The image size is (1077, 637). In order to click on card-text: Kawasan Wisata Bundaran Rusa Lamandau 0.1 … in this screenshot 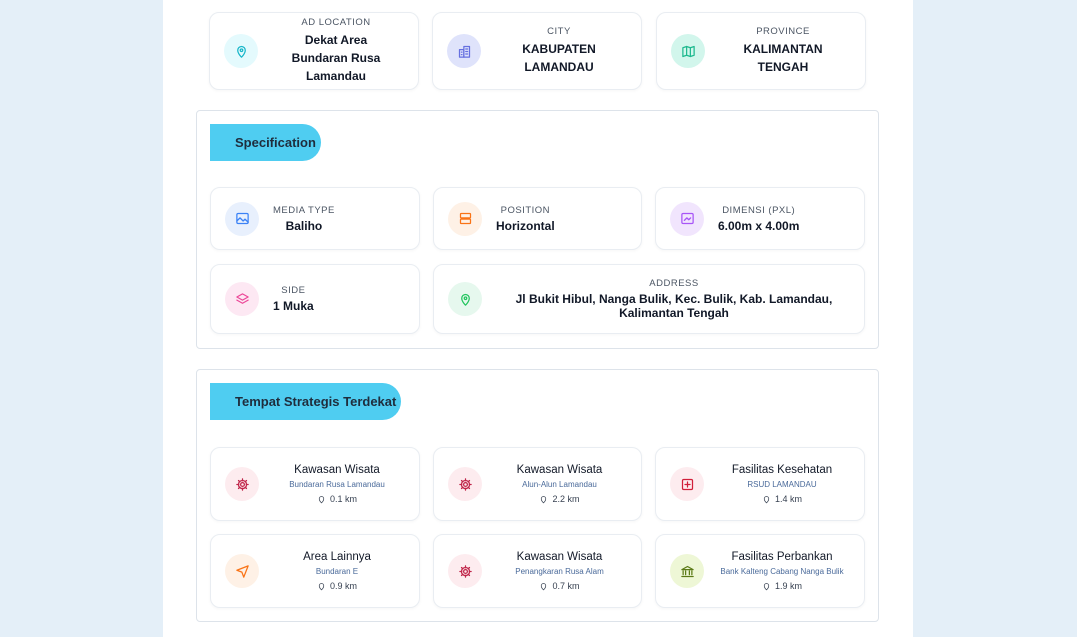, I will do `click(337, 484)`.